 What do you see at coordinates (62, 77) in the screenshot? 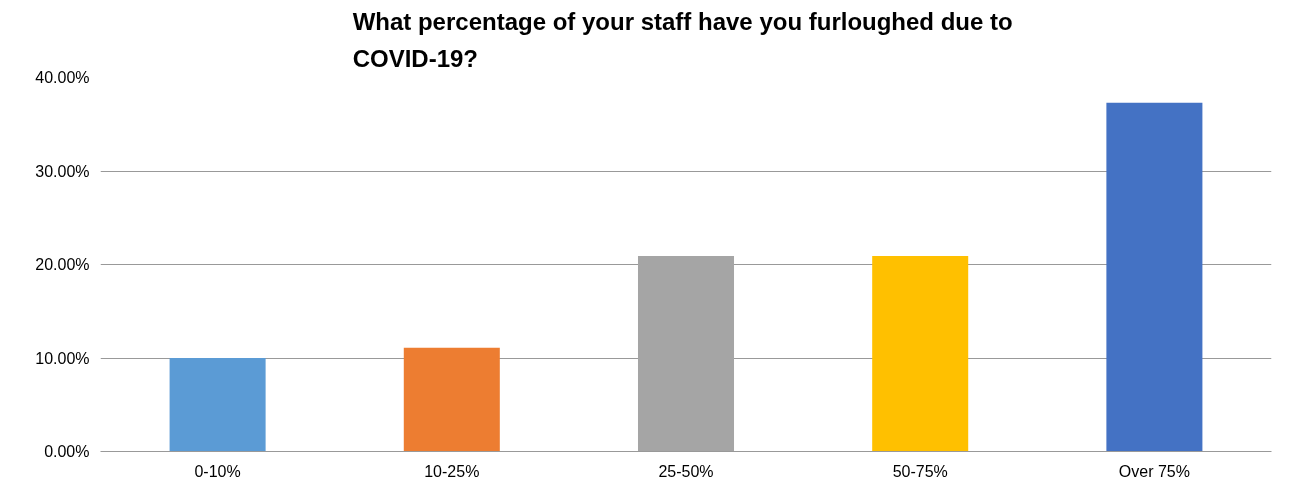
I see `y-tick-label: 40.00%` at bounding box center [62, 77].